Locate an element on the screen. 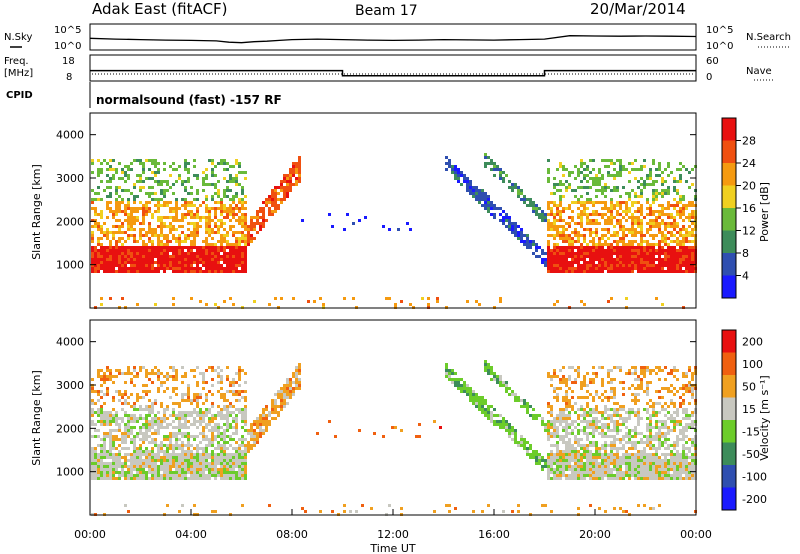 Image resolution: width=800 pixels, height=554 pixels. frequency-label: Freq. is located at coordinates (16, 61).